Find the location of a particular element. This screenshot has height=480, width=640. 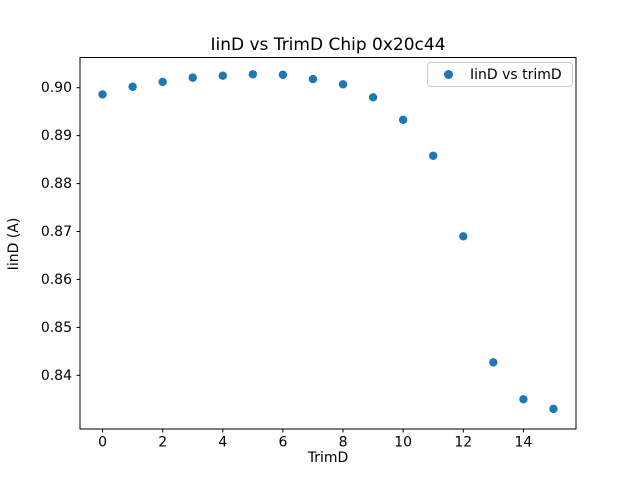

chart-title: IinD vs TrimD Chip 0x20c44 is located at coordinates (328, 45).